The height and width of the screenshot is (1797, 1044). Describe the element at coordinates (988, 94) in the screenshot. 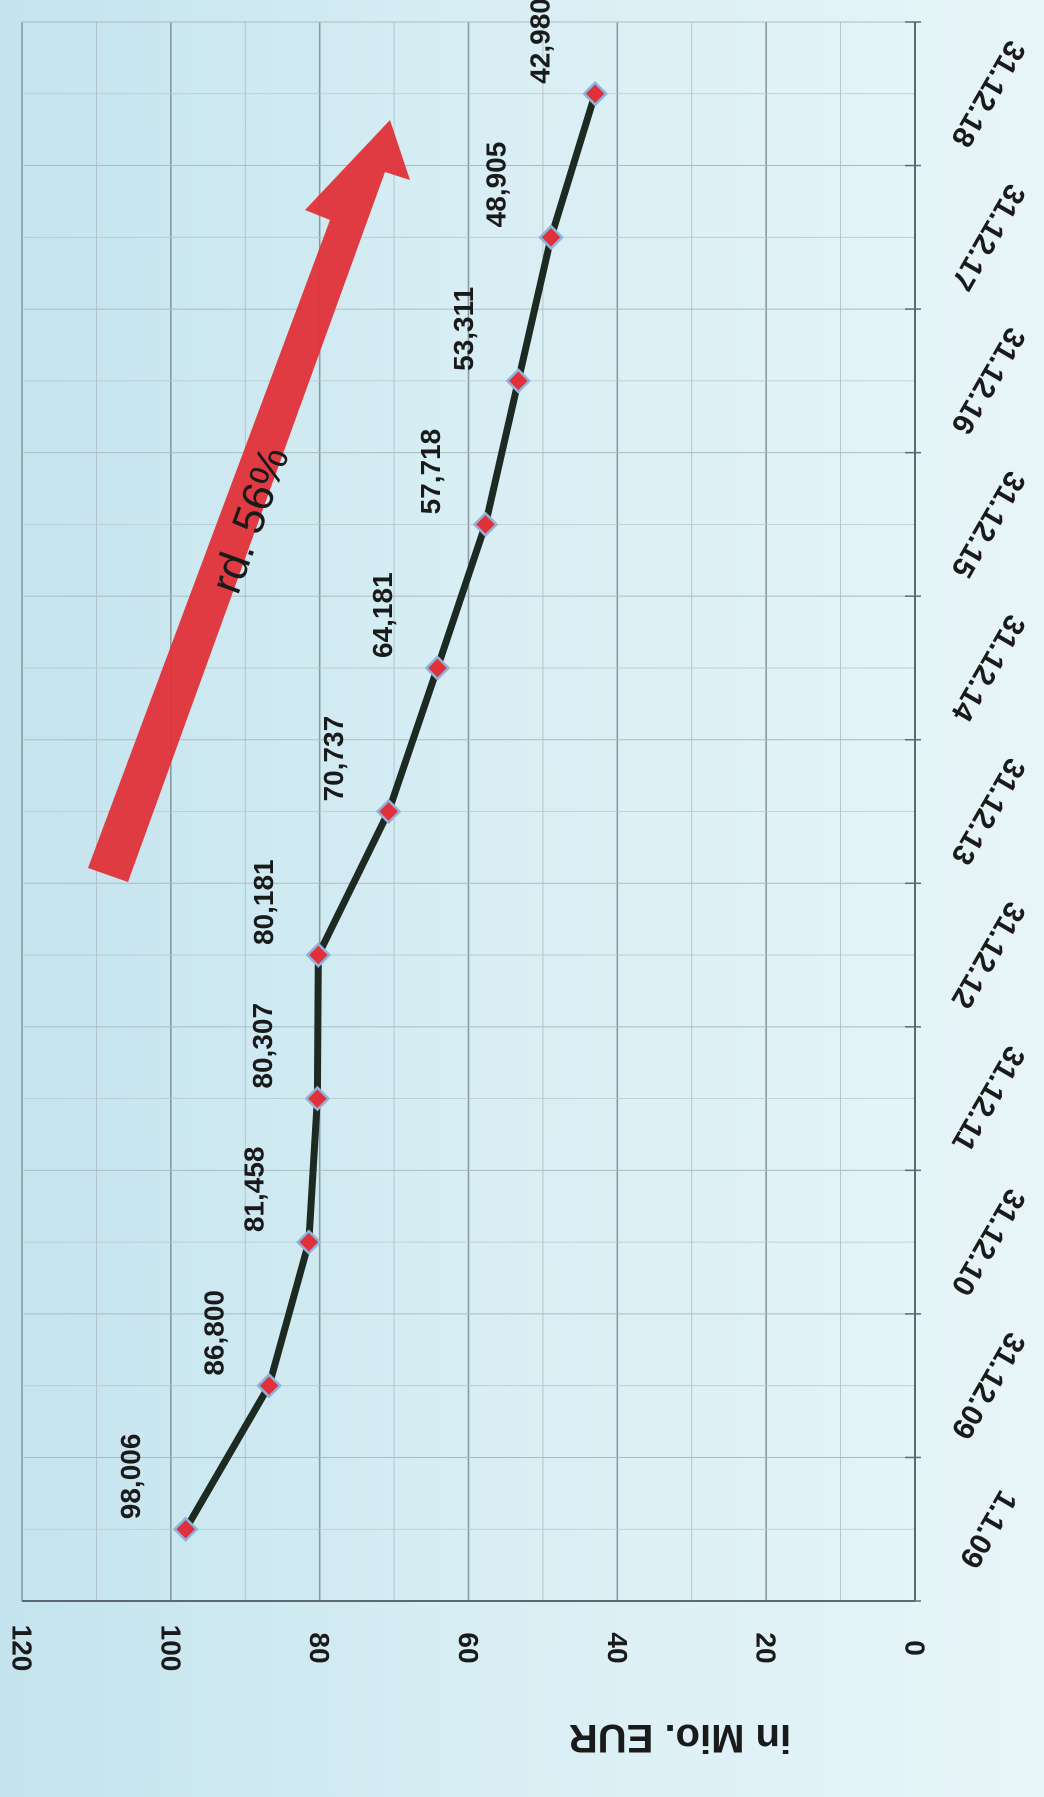

I see `category-tick-label: 31.12.18` at that location.